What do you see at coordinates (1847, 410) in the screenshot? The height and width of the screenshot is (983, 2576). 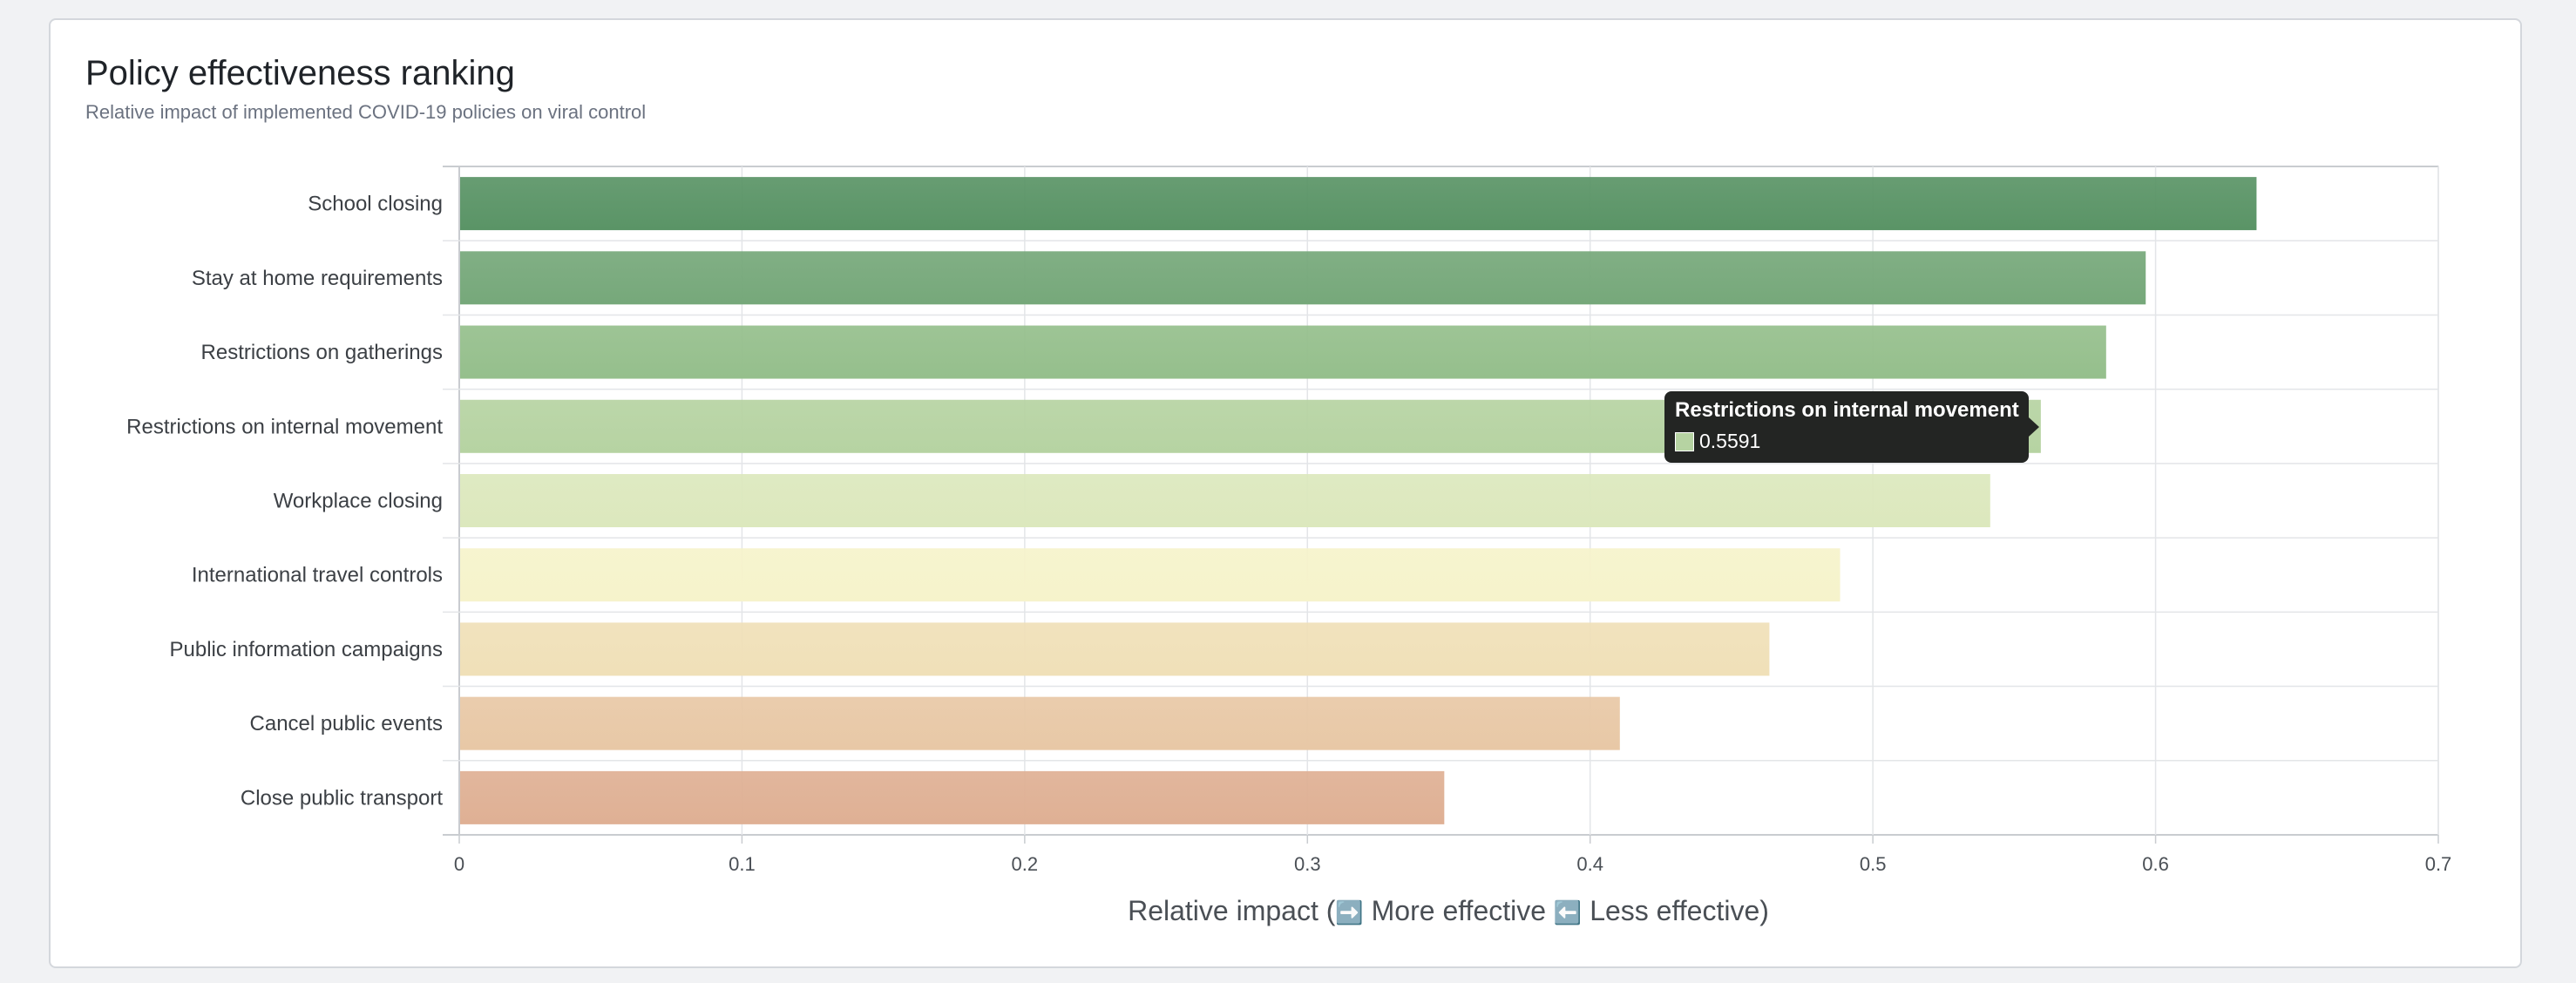 I see `tooltip-title: Restrictions on internal movement` at bounding box center [1847, 410].